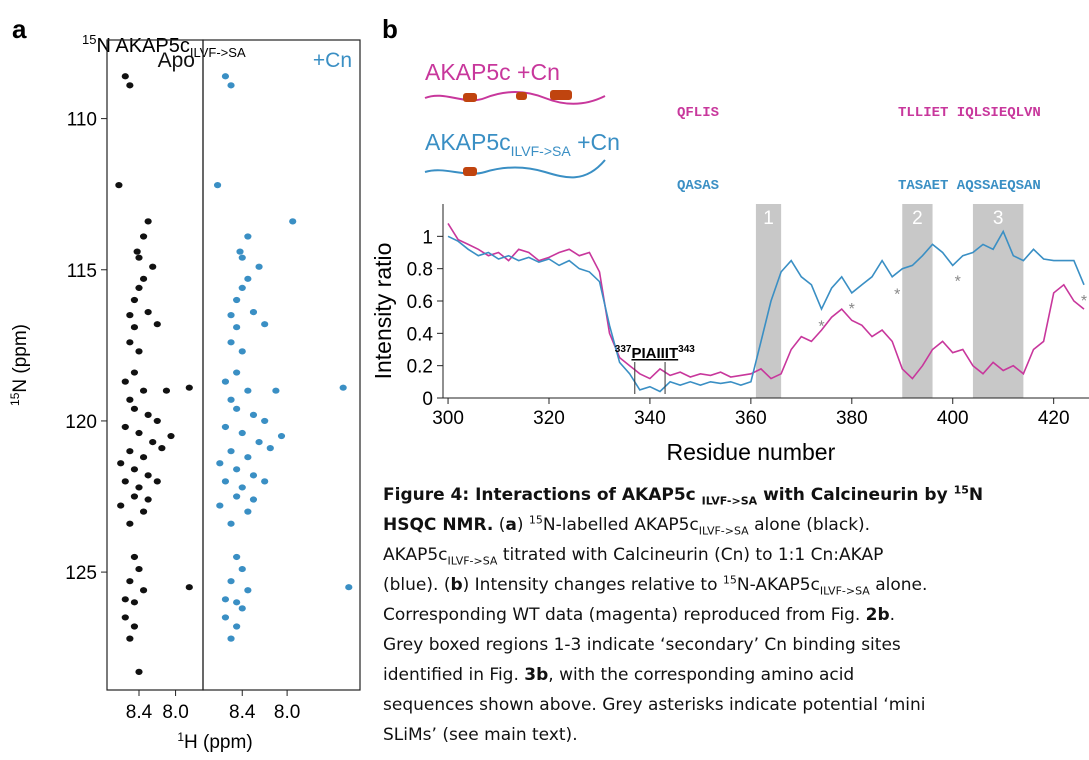  Describe the element at coordinates (456, 585) in the screenshot. I see `caption-text: b` at that location.